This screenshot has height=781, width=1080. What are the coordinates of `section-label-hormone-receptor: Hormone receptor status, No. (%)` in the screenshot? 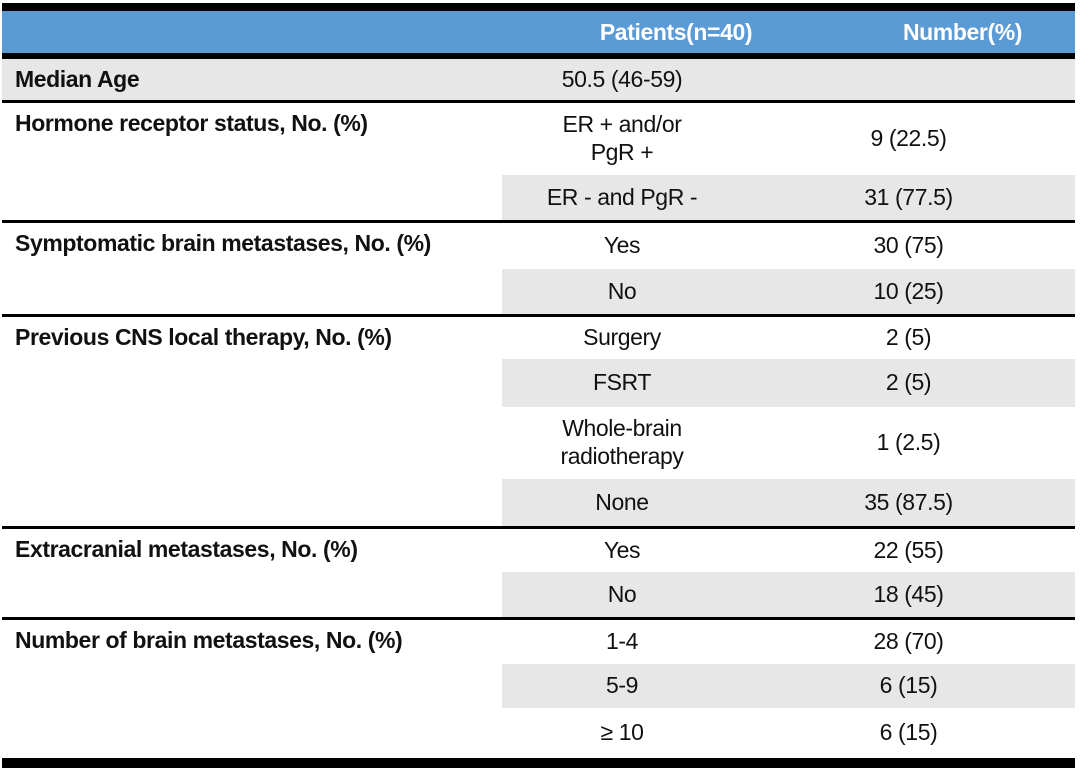 It's located at (191, 123).